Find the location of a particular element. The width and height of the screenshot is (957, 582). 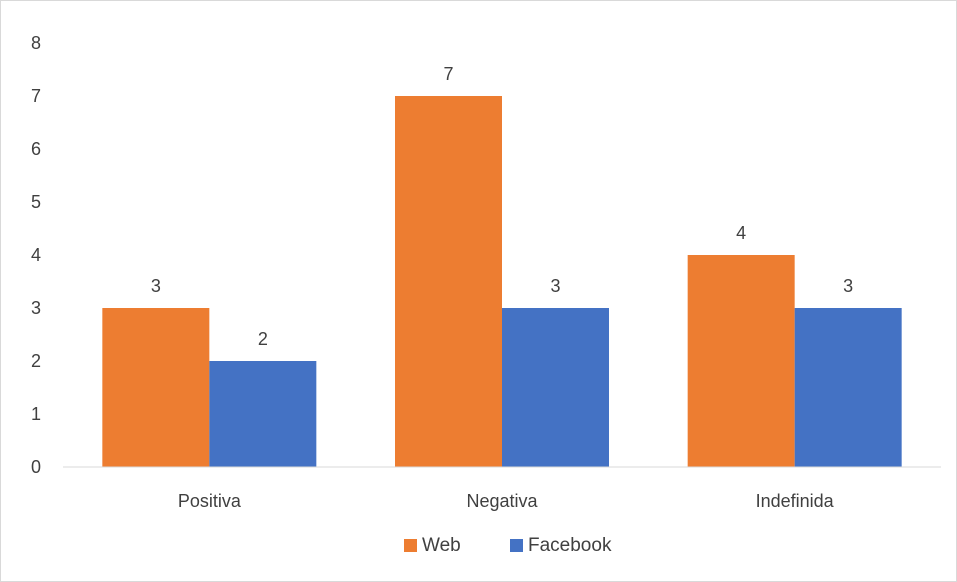

y-tick-label: 6 is located at coordinates (36, 149).